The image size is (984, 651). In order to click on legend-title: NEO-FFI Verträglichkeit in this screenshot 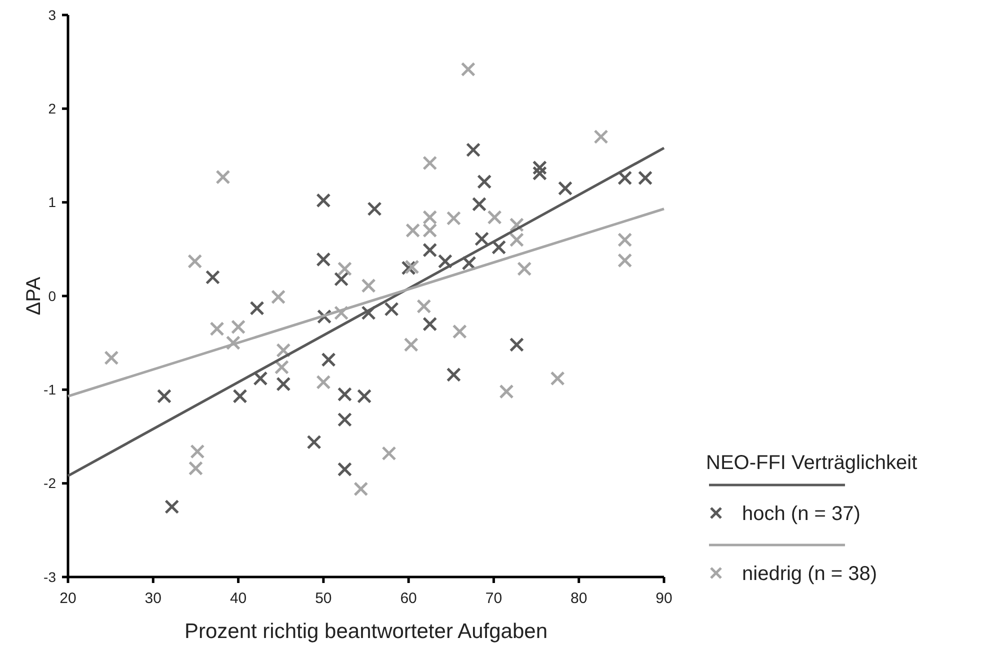, I will do `click(812, 463)`.